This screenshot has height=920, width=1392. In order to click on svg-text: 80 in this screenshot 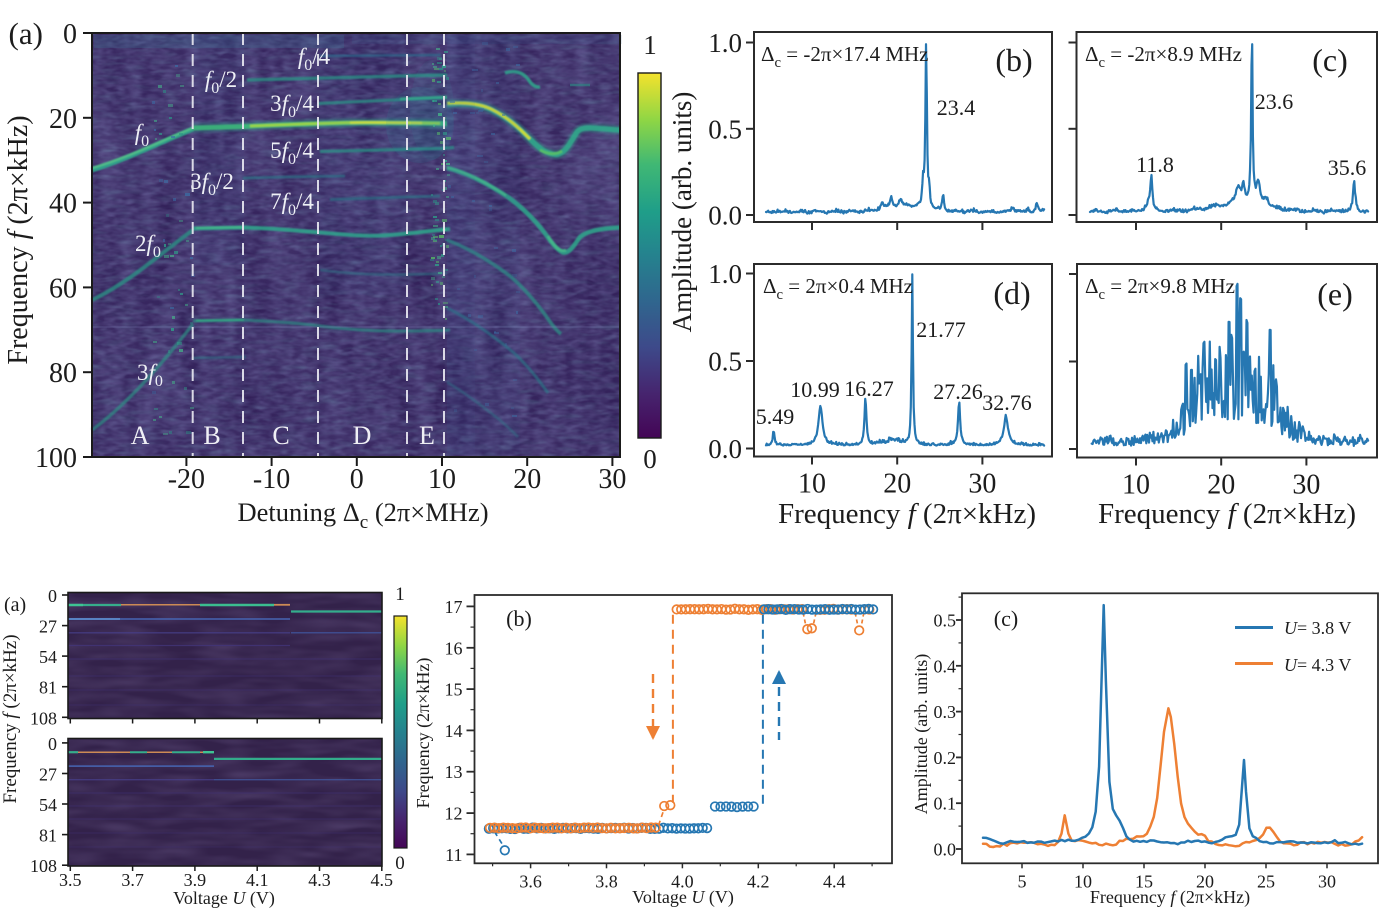, I will do `click(63, 373)`.